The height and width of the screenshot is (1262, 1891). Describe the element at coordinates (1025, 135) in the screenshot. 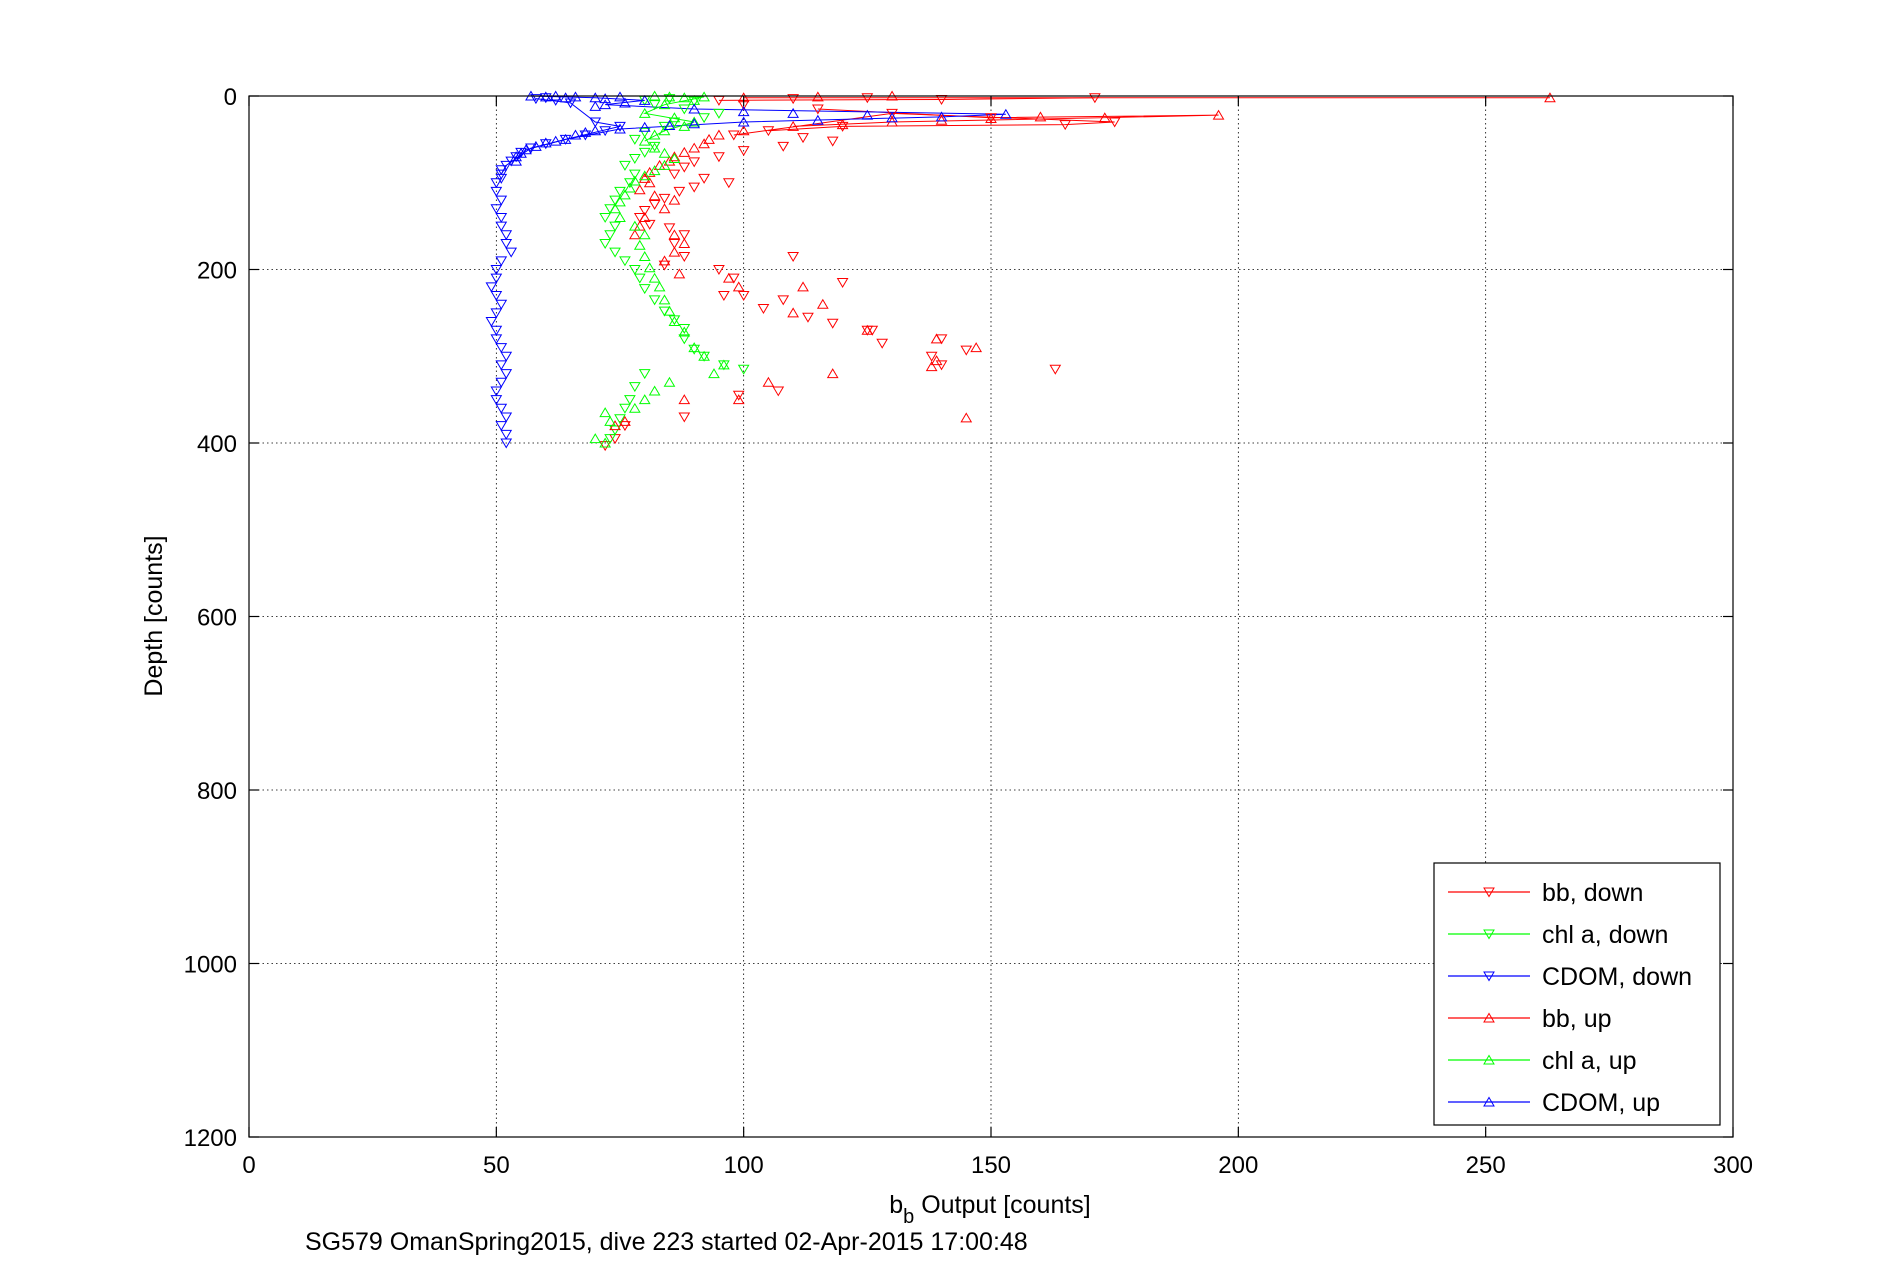

I see `series-lines` at that location.